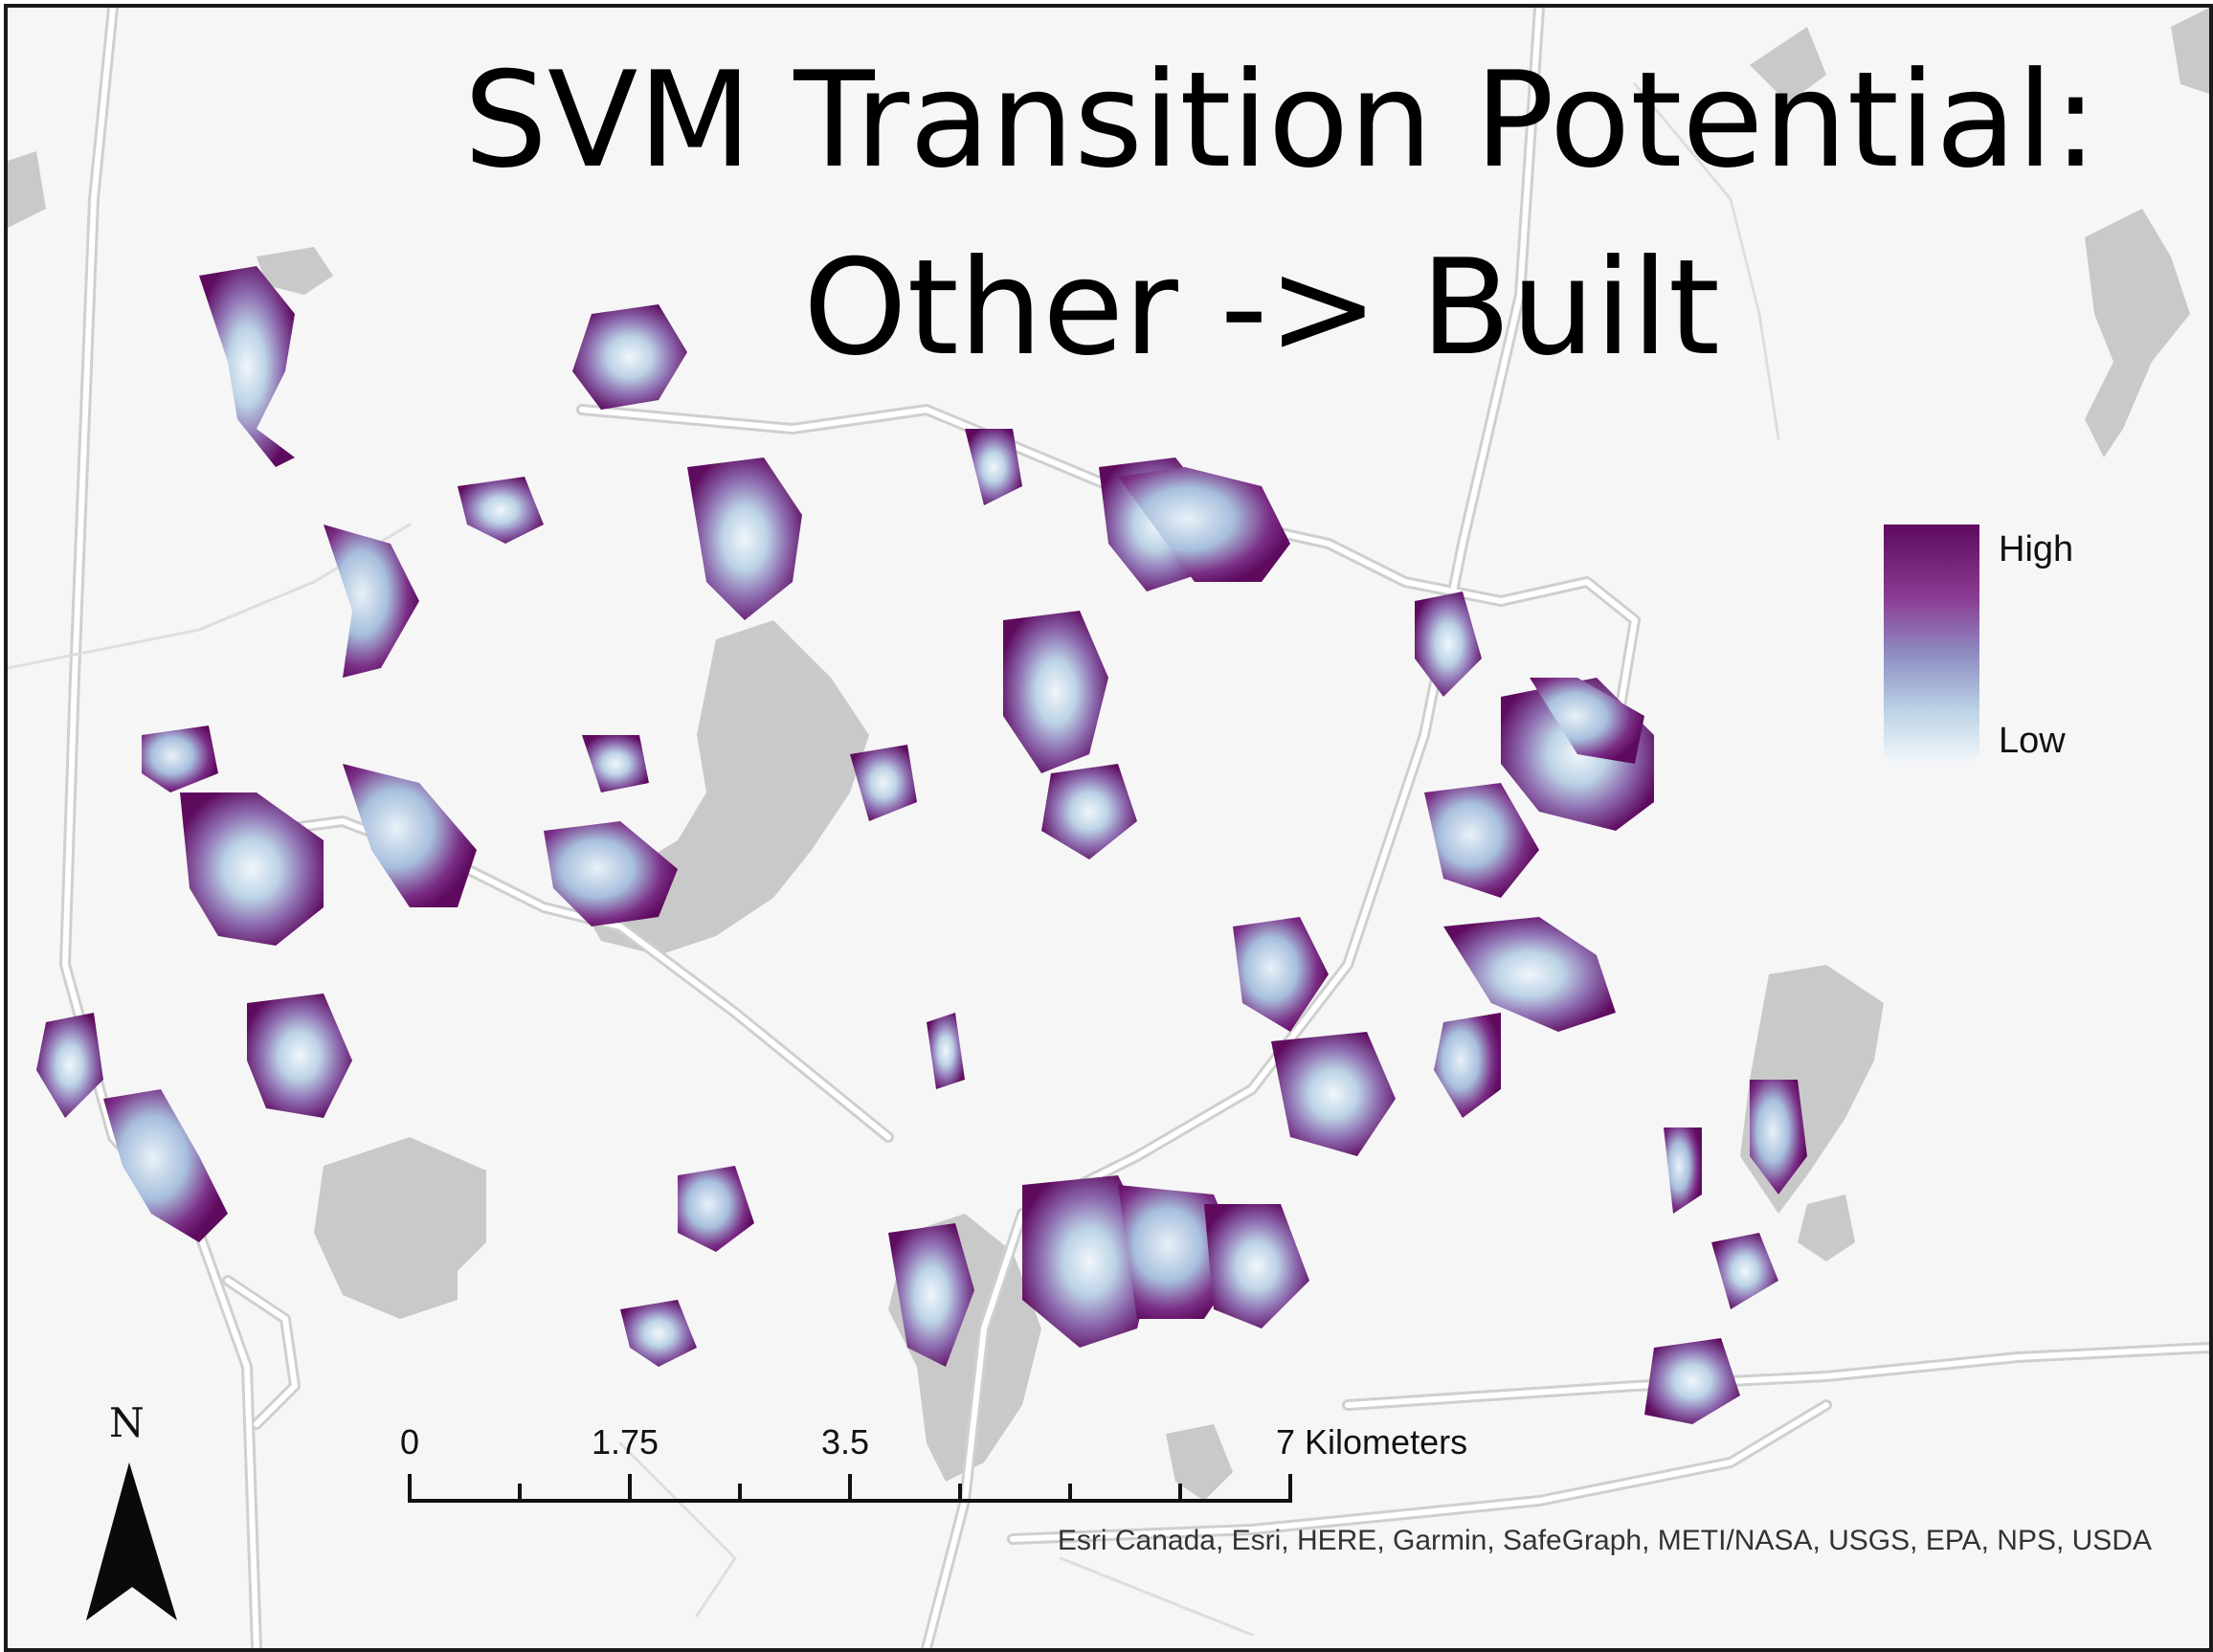  What do you see at coordinates (845, 1442) in the screenshot?
I see `scale-label-3-5: 3.5` at bounding box center [845, 1442].